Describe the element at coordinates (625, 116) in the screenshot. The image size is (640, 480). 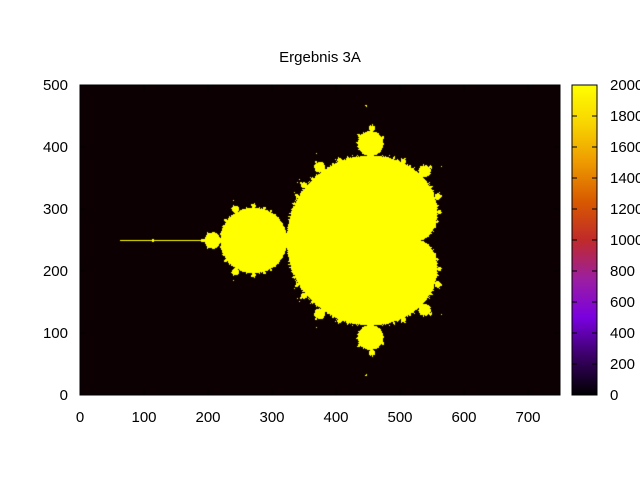
I see `colorbar-tick-label: 1800` at that location.